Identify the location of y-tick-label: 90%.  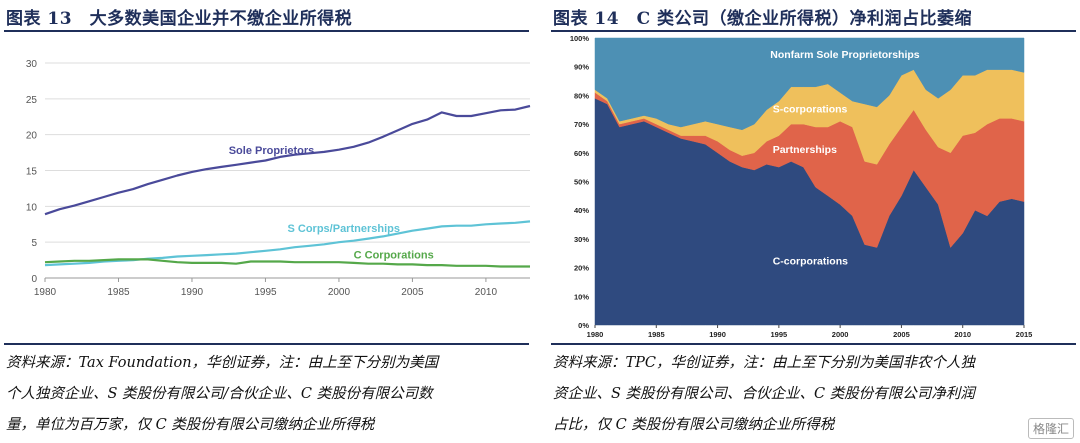
(581, 67).